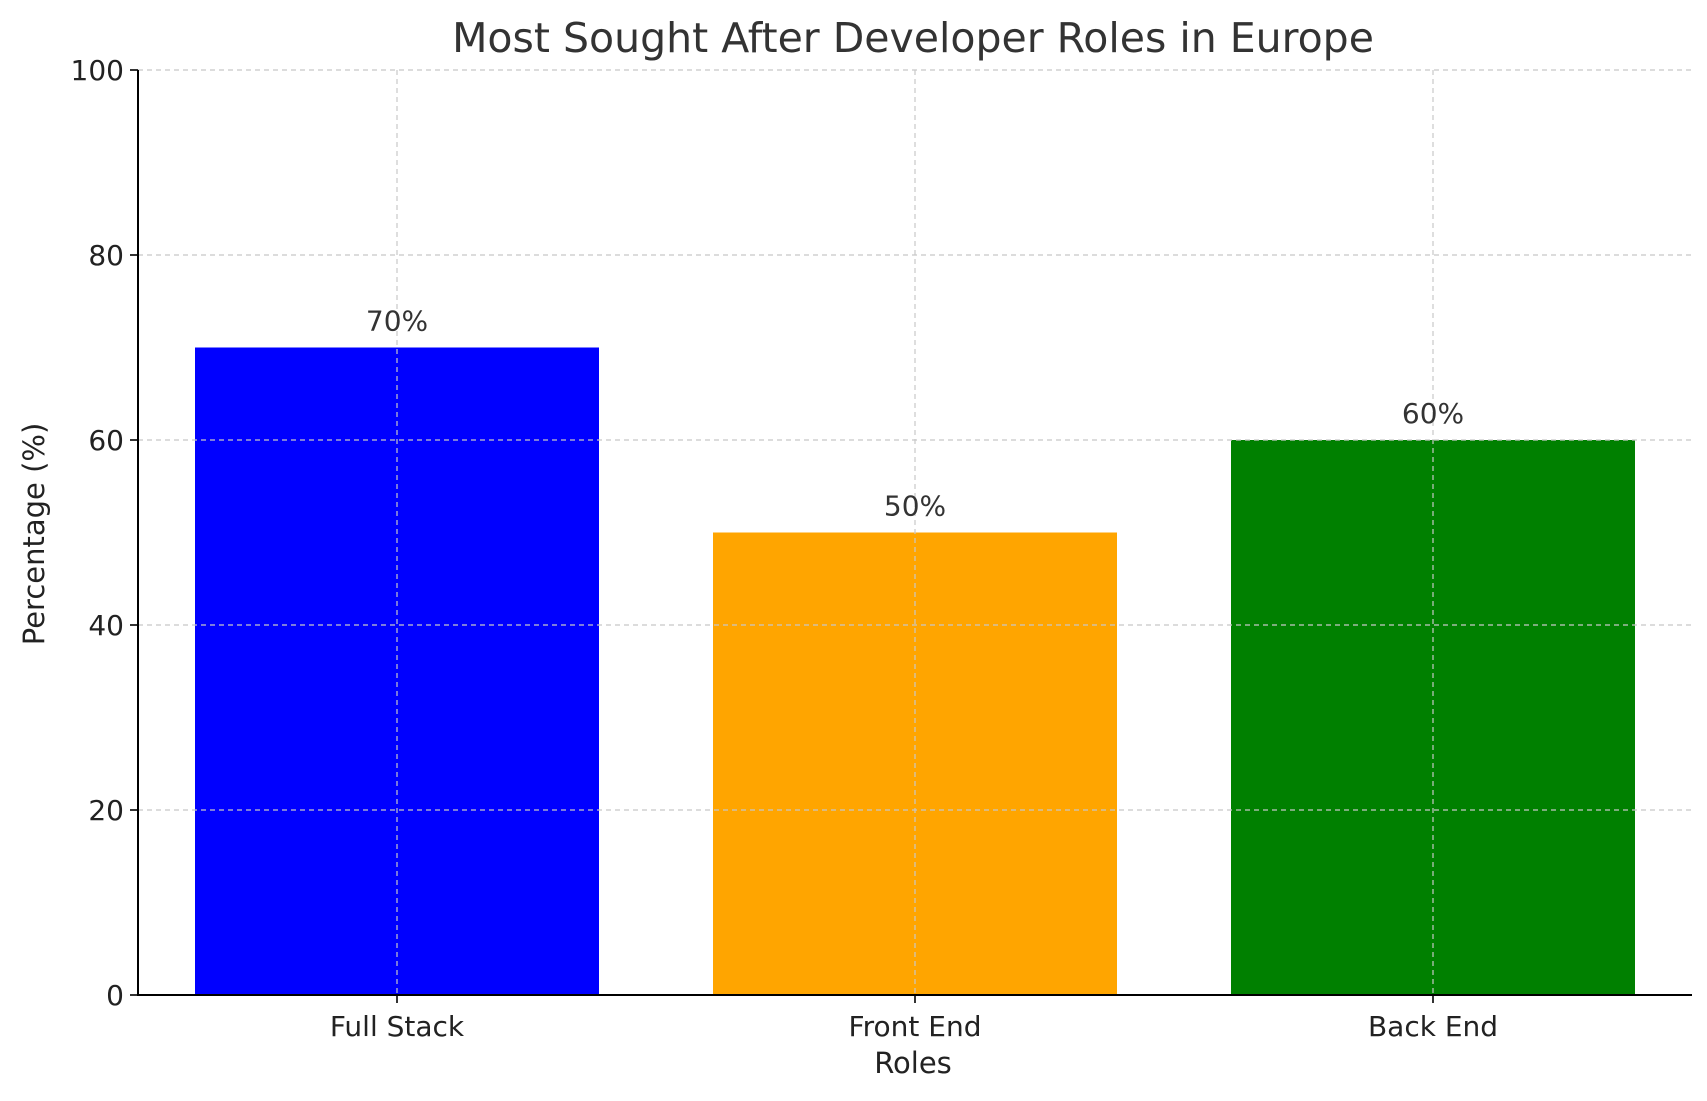  What do you see at coordinates (915, 1026) in the screenshot?
I see `x-tick-label: Front End` at bounding box center [915, 1026].